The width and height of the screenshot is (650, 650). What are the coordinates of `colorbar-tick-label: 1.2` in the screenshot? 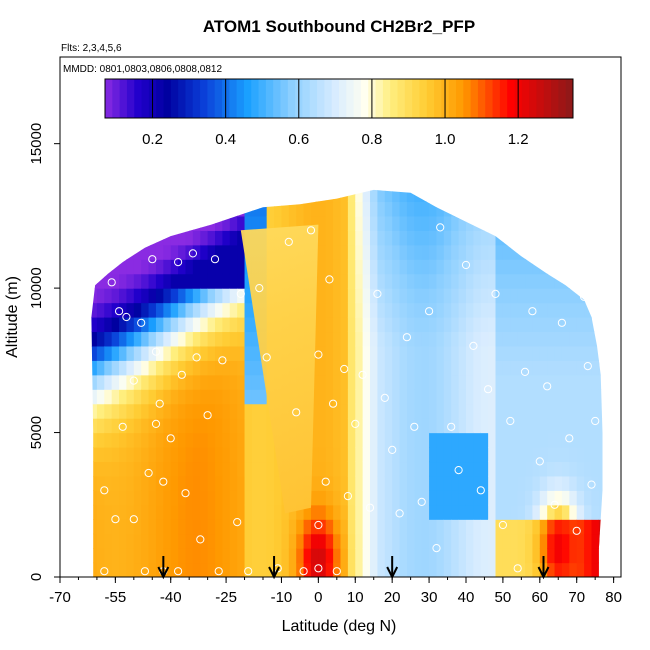 It's located at (518, 139).